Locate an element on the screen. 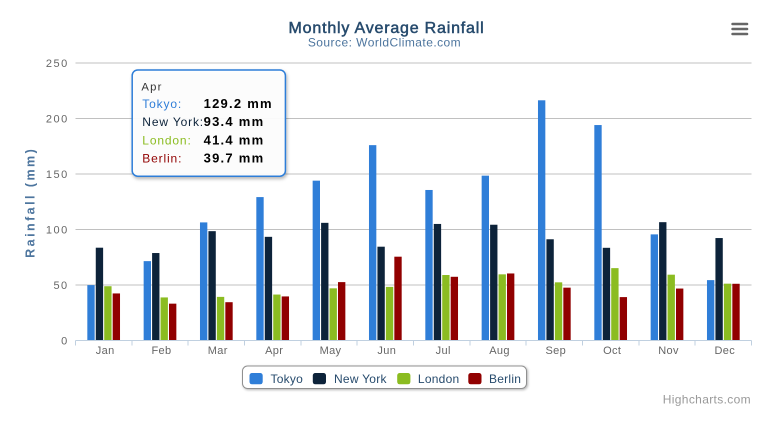  svg-text: Aug is located at coordinates (499, 351).